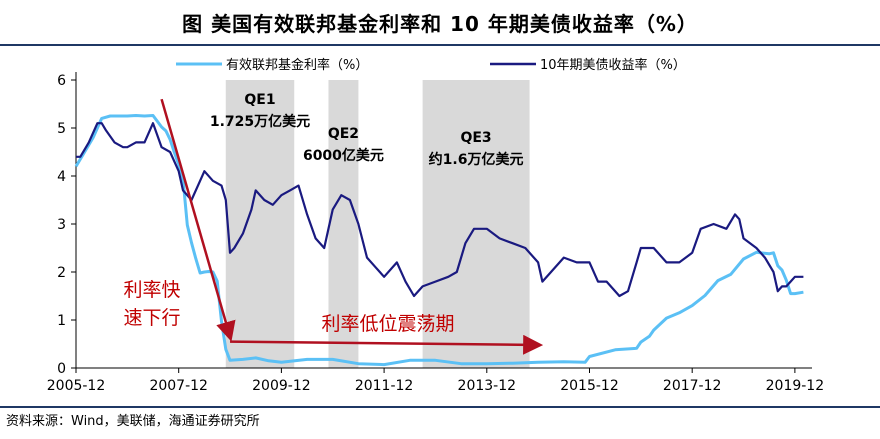 Image resolution: width=880 pixels, height=439 pixels. What do you see at coordinates (61, 177) in the screenshot?
I see `y-tick-label: 4` at bounding box center [61, 177].